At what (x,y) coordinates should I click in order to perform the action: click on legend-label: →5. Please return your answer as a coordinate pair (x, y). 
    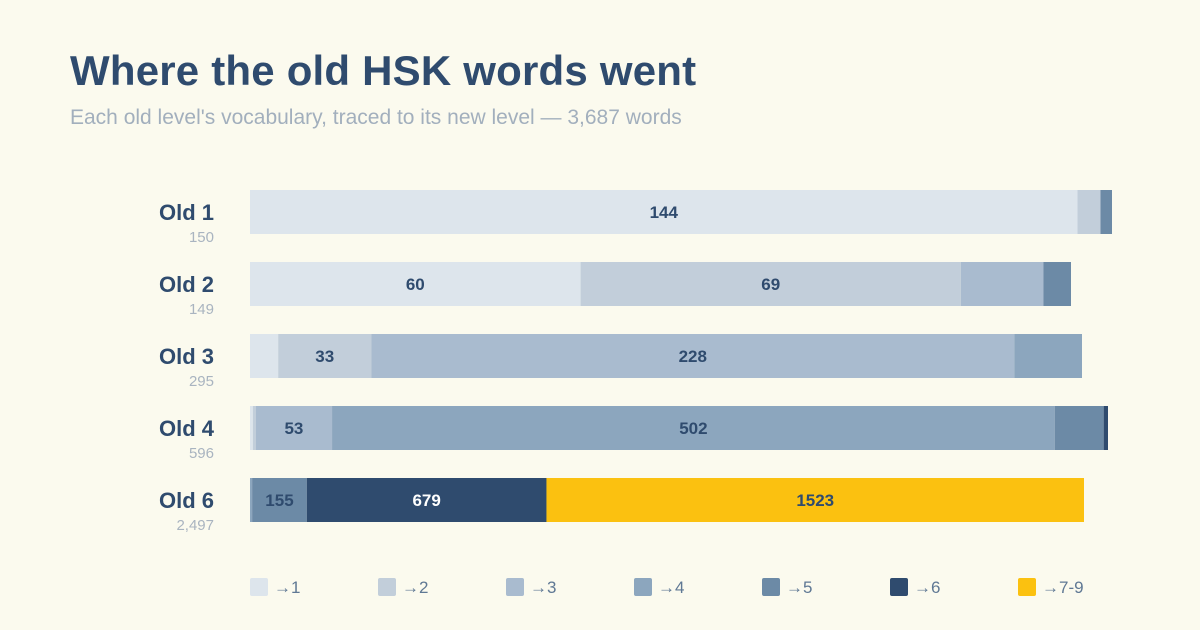
    Looking at the image, I should click on (799, 587).